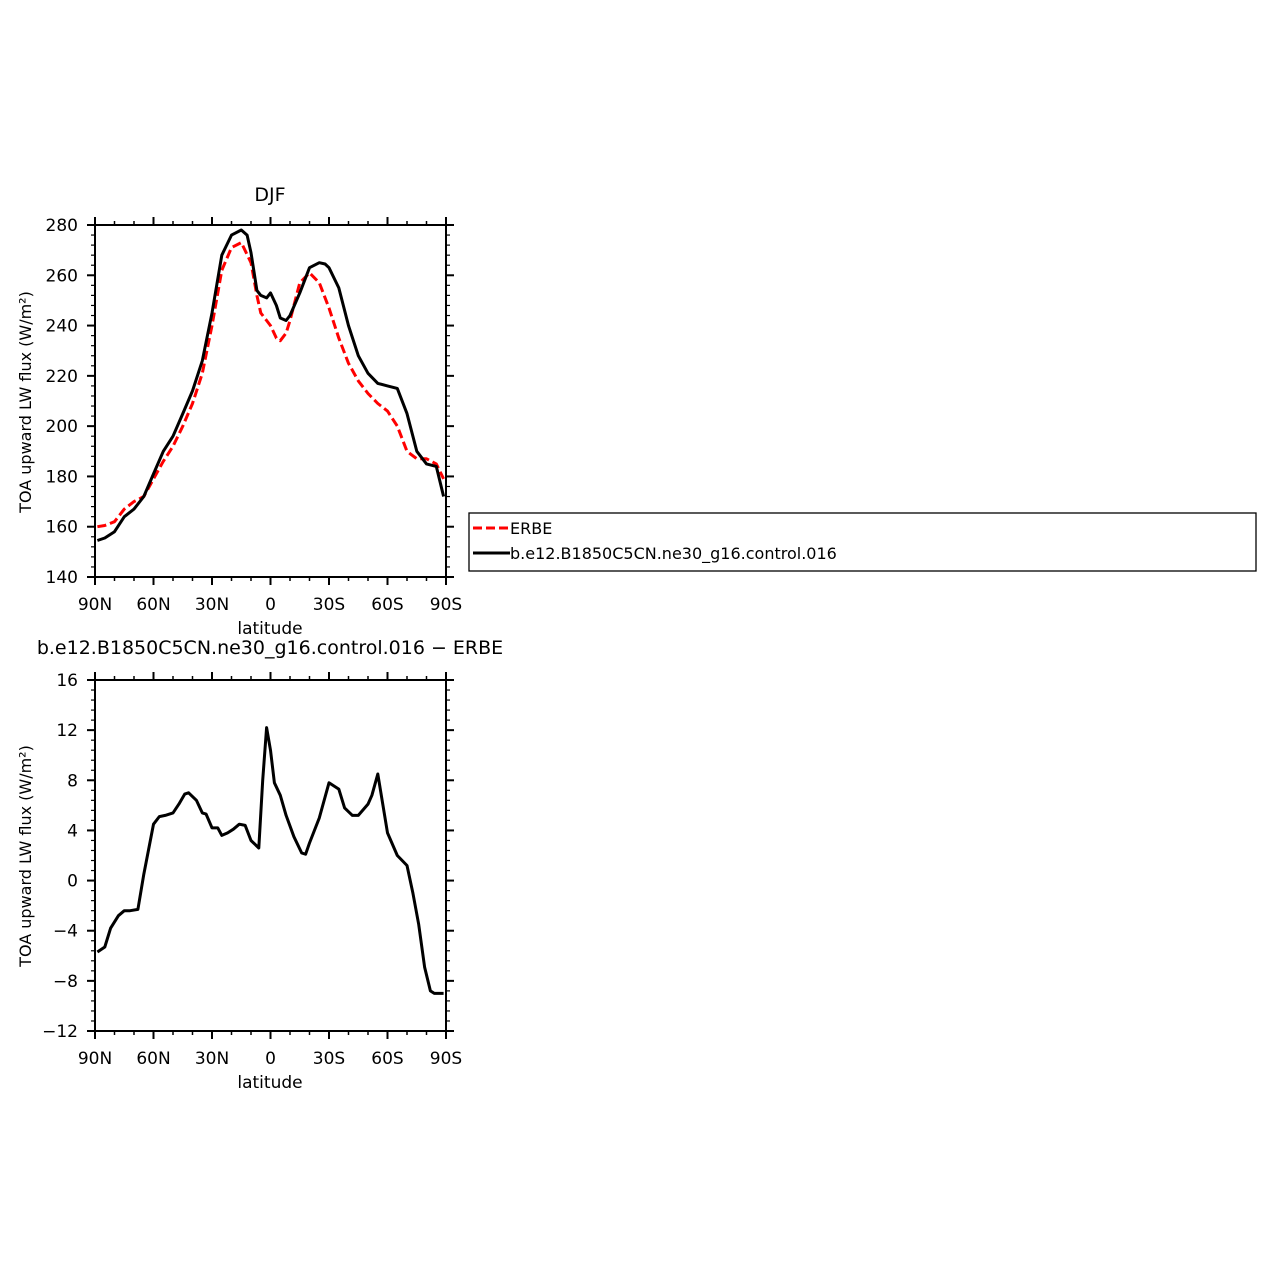 Image resolution: width=1275 pixels, height=1275 pixels. I want to click on bottom-panel-series, so click(270, 860).